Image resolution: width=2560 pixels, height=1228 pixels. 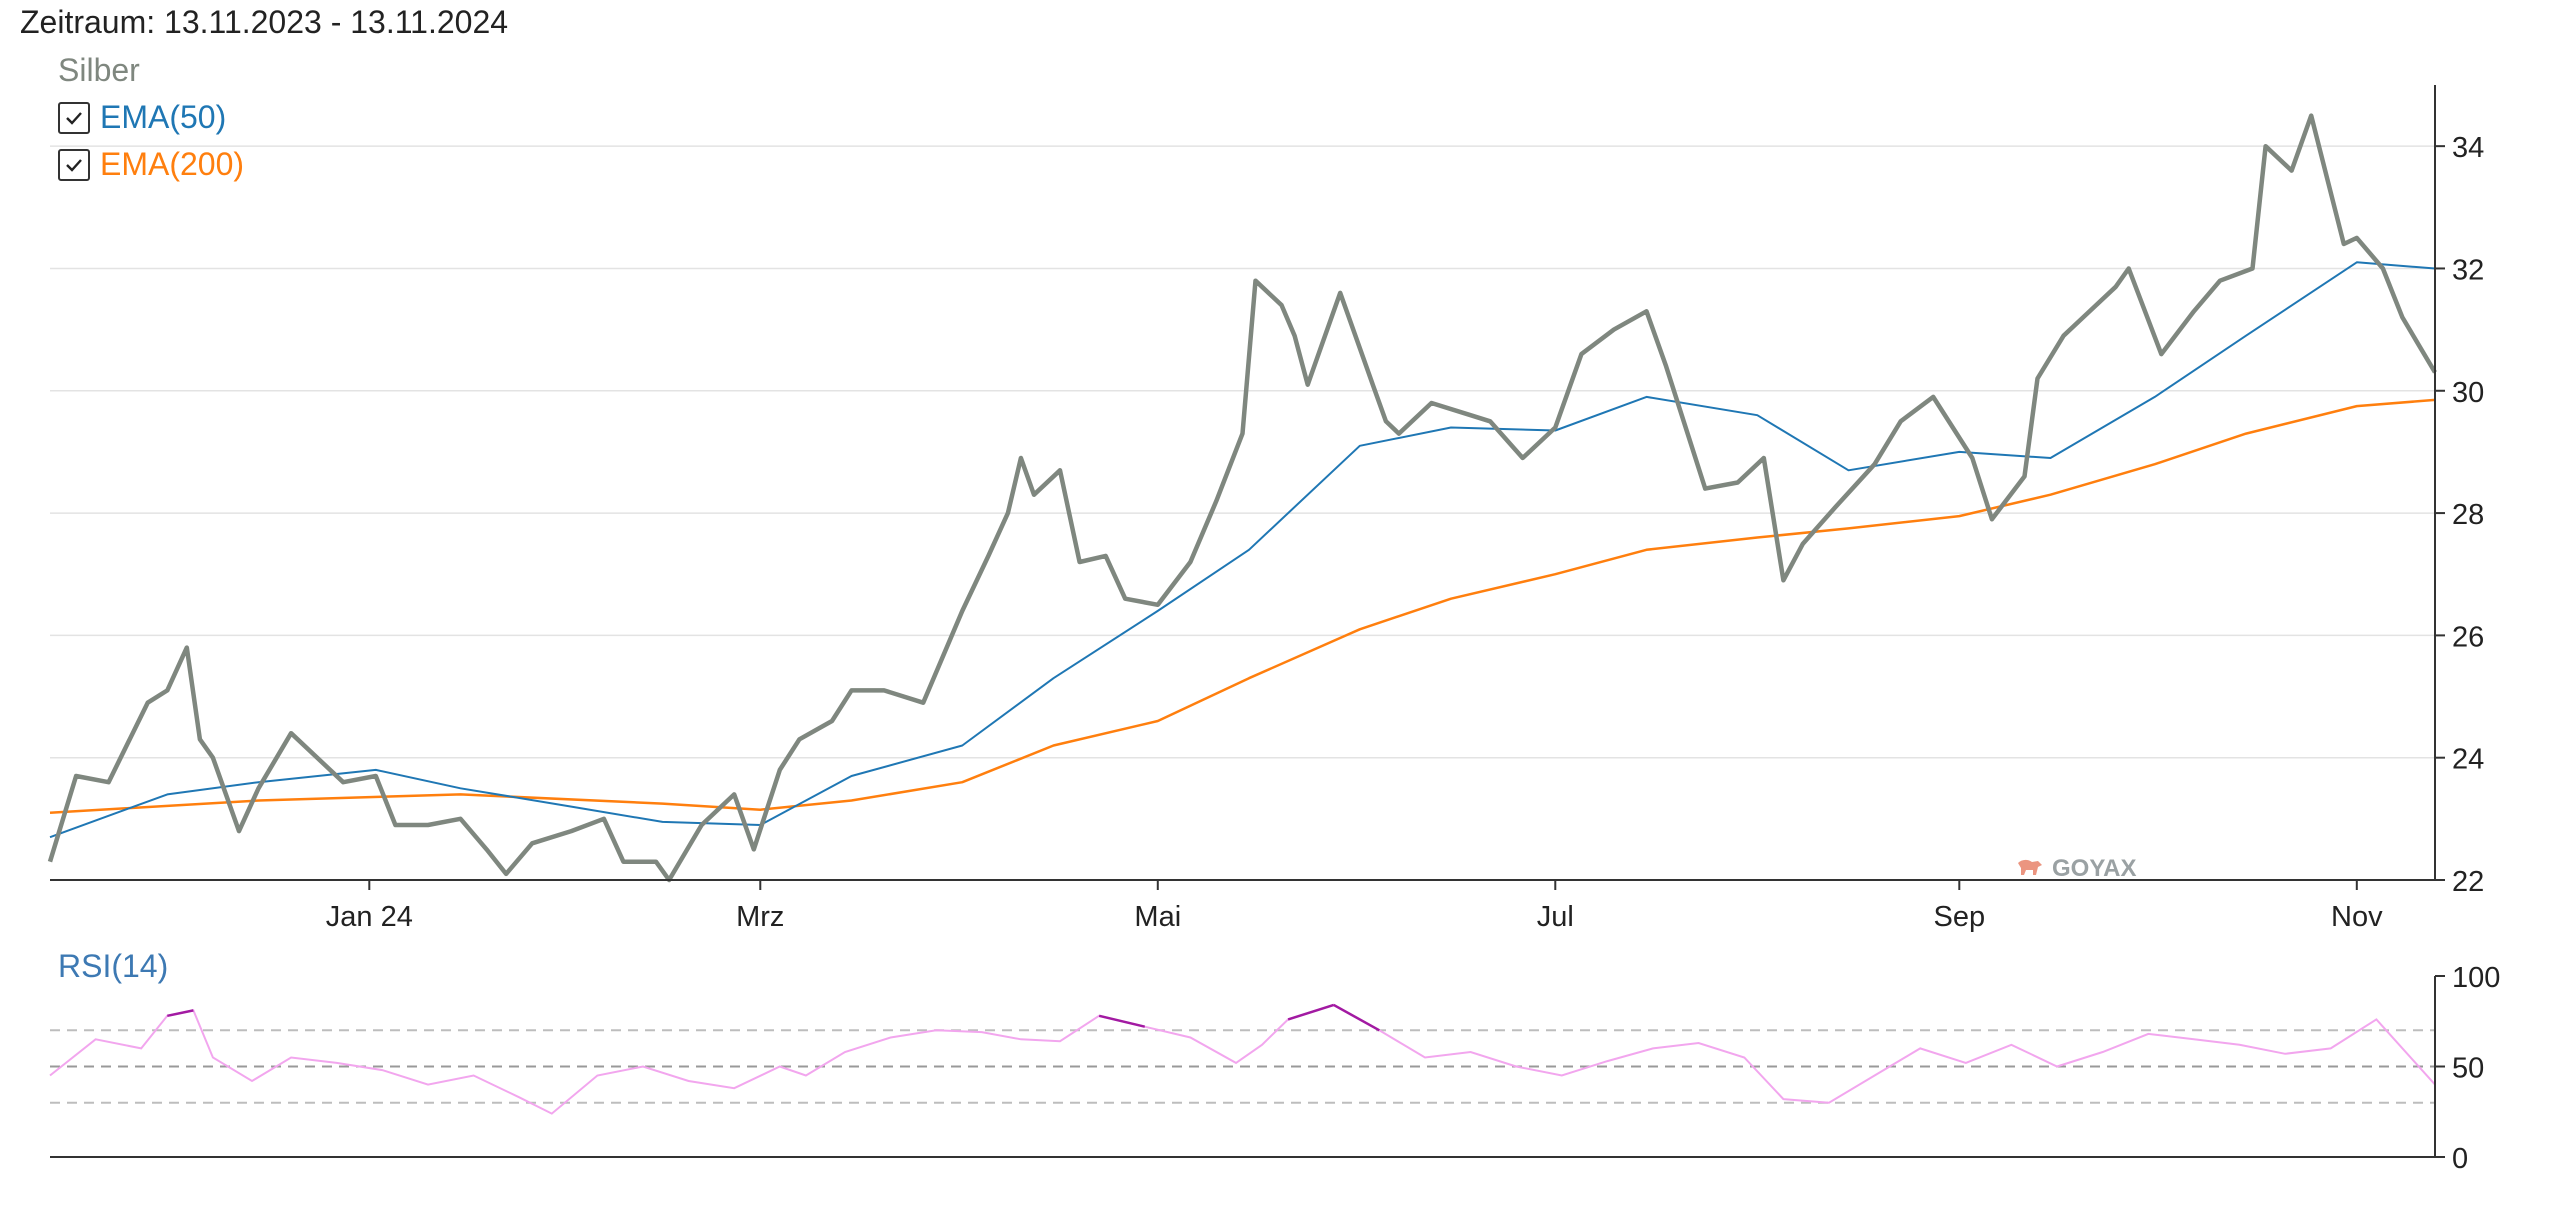 I want to click on watermark: GOYAX, so click(x=2077, y=868).